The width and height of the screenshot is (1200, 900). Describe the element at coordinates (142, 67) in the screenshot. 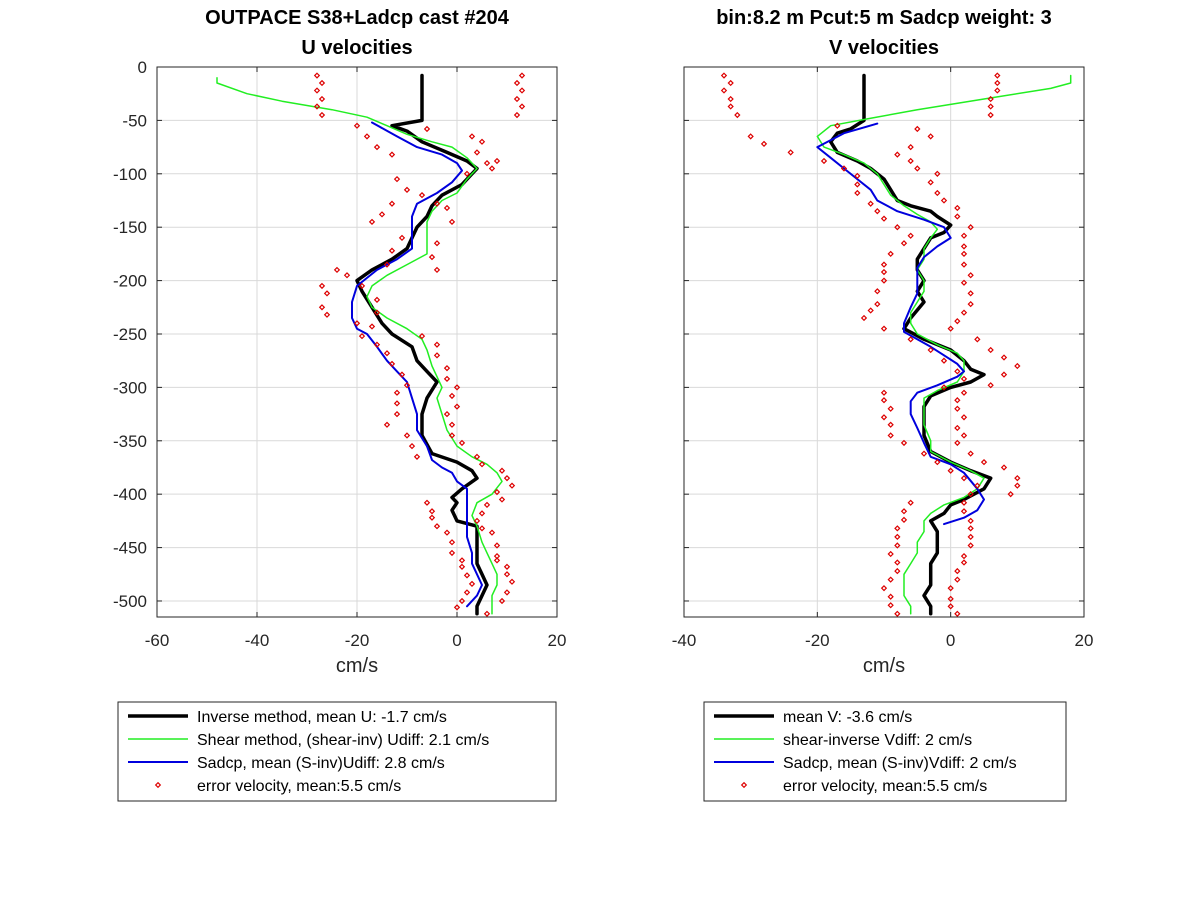

I see `y-tick-label: 0` at that location.